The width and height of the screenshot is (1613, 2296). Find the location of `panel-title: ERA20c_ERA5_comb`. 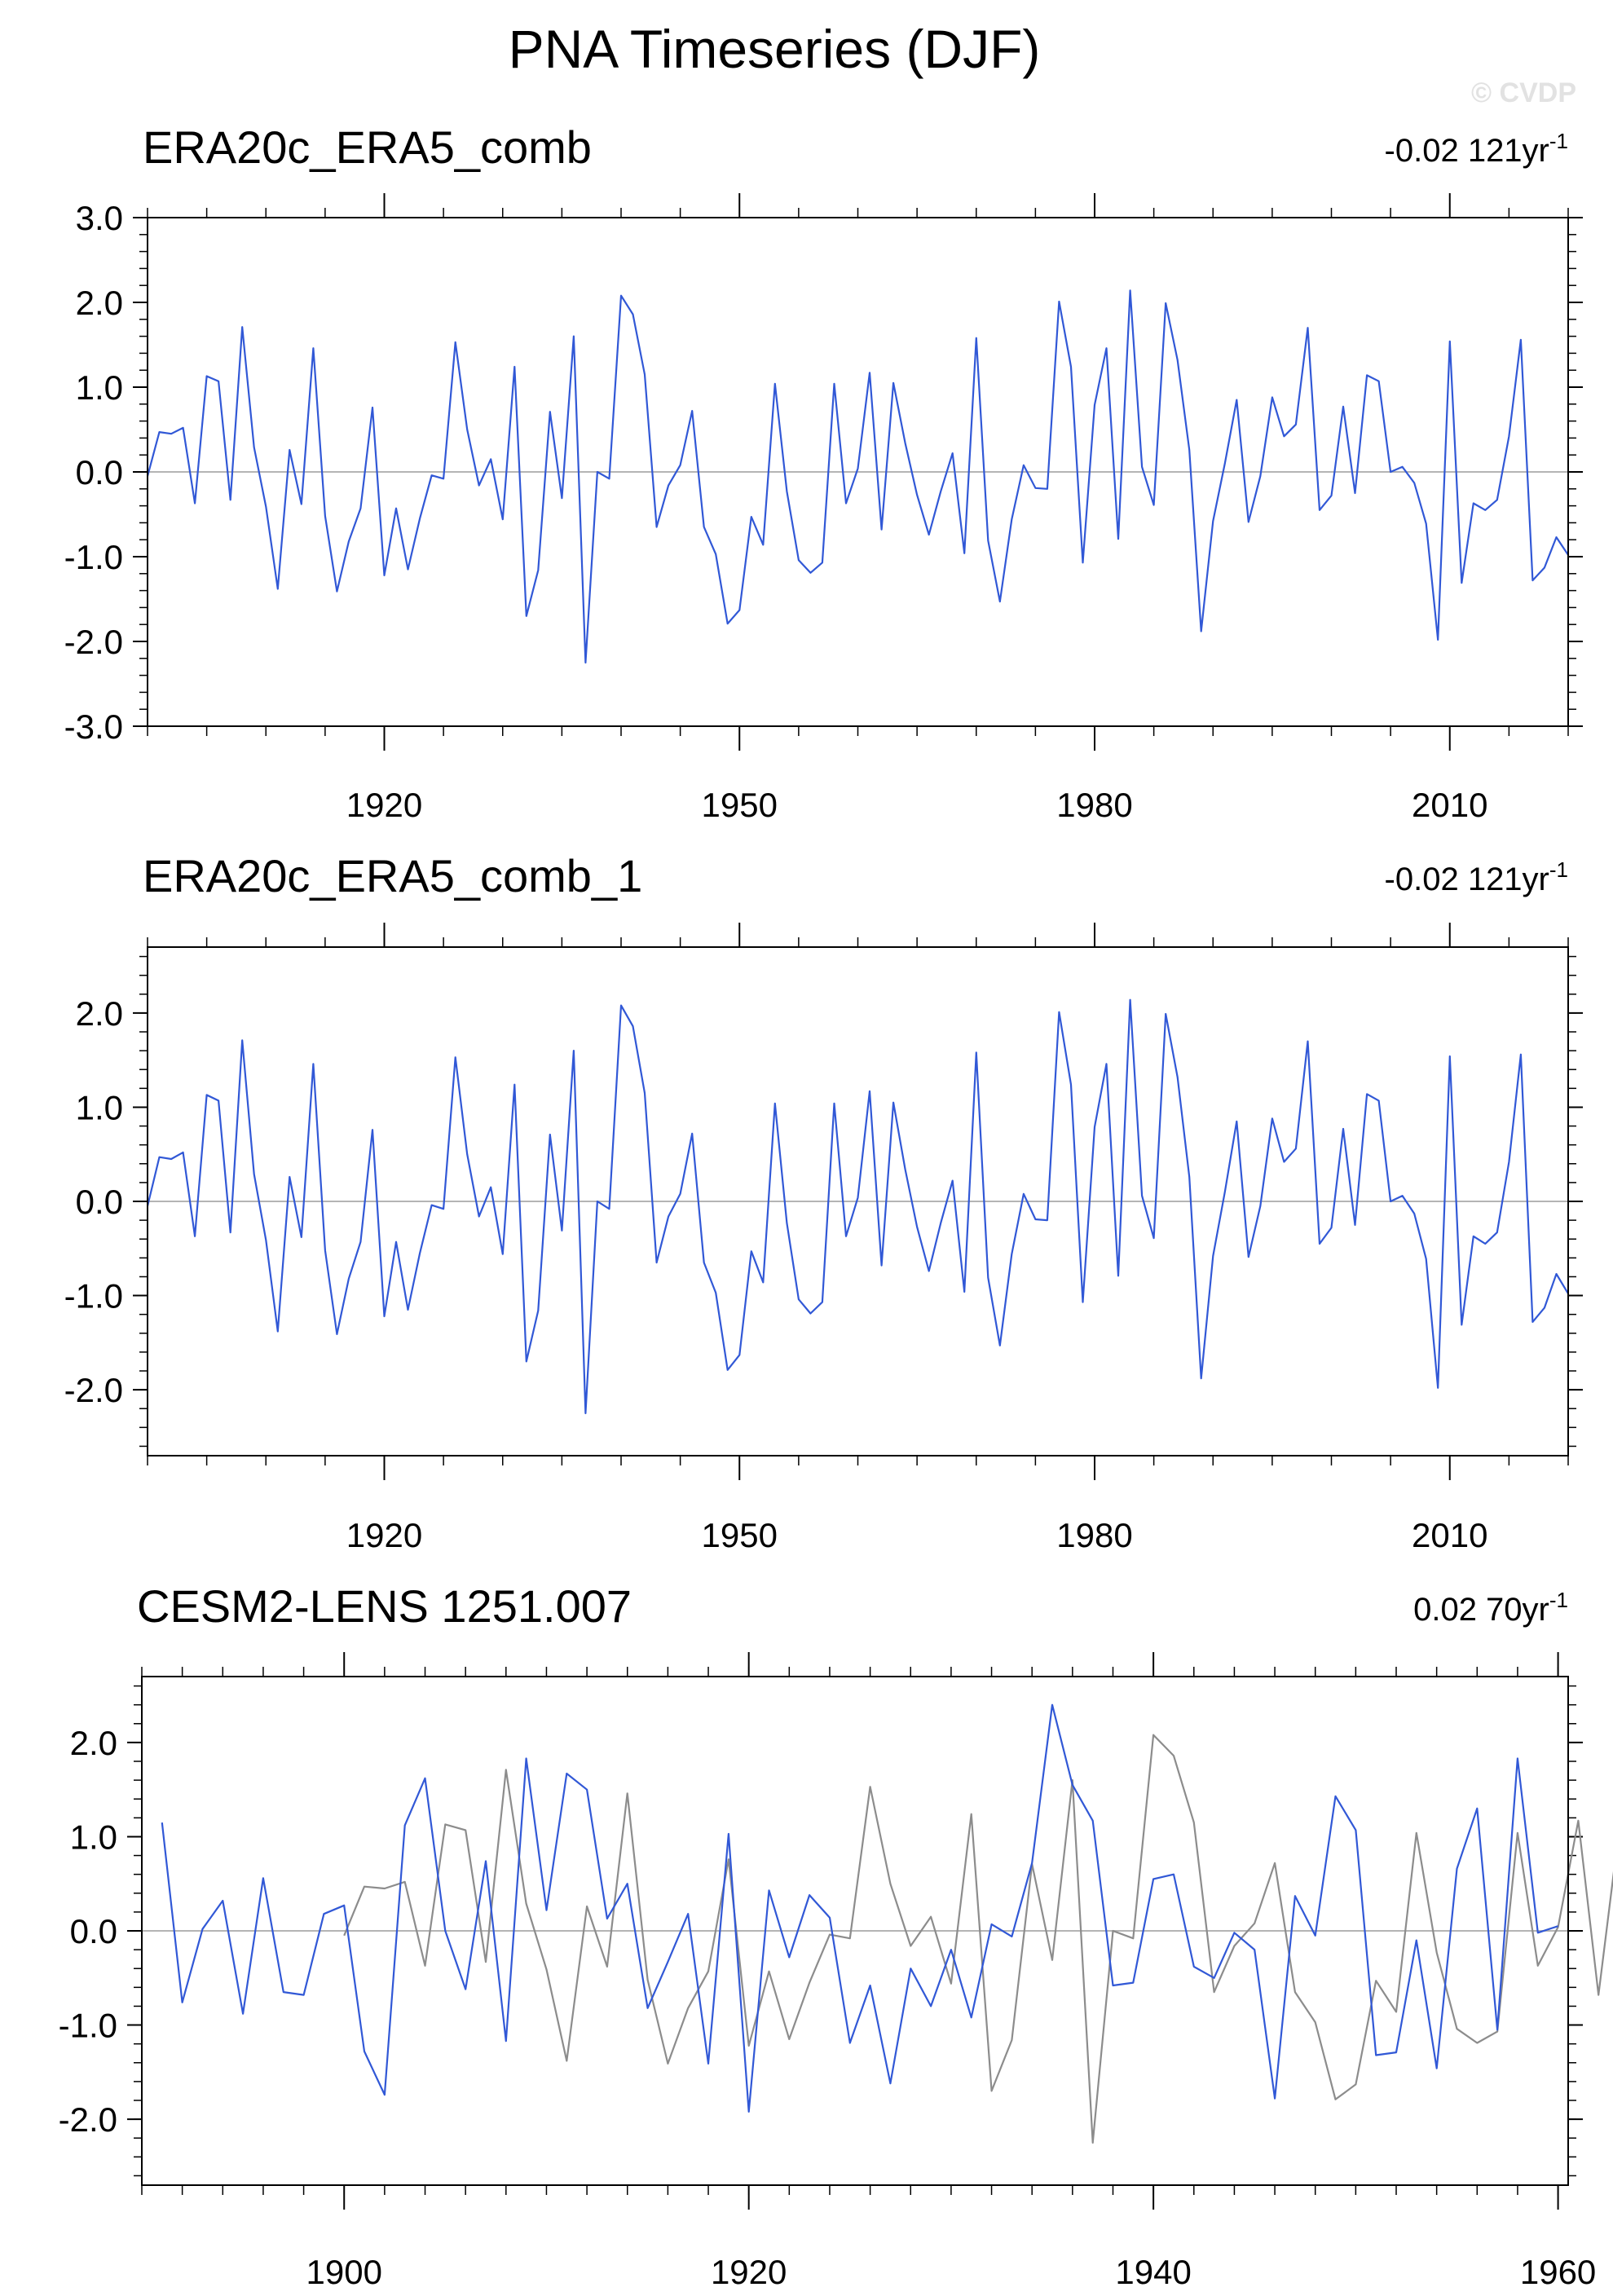

panel-title: ERA20c_ERA5_comb is located at coordinates (367, 147).